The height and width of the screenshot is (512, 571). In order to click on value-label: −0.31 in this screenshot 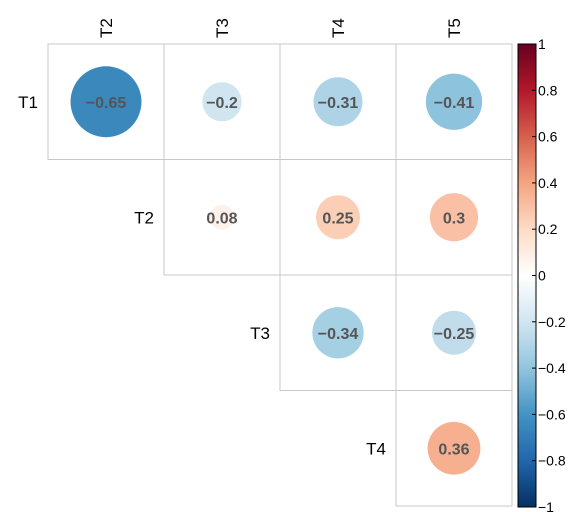, I will do `click(338, 103)`.